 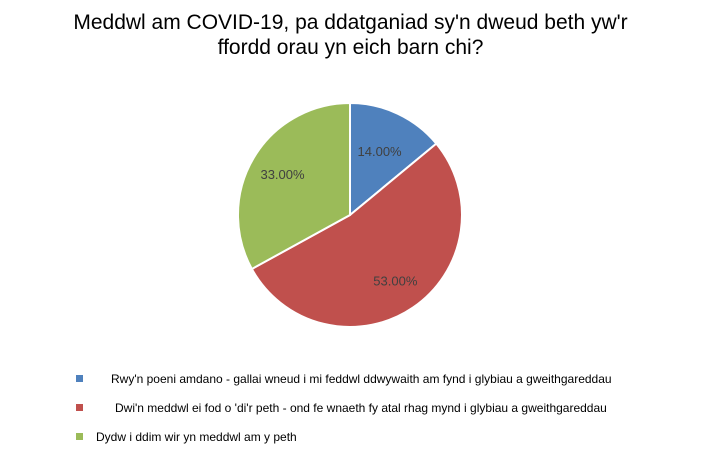 I want to click on chart-title-line-2: ffordd orau yn eich barn chi?, so click(x=350, y=47).